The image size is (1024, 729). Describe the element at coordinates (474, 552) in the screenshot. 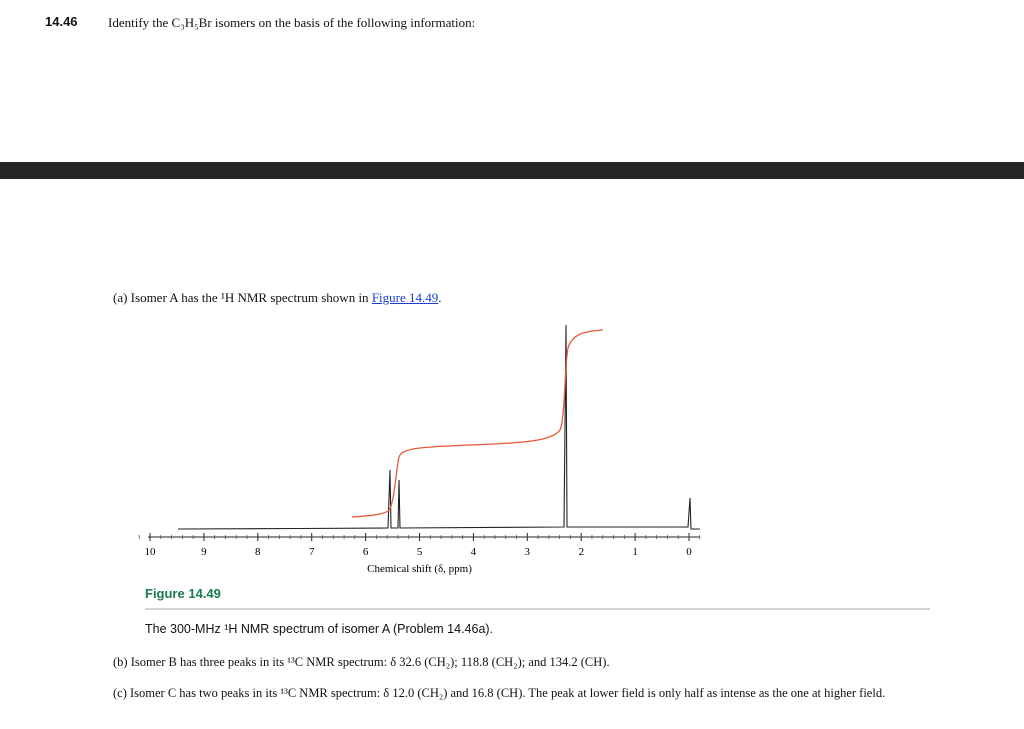

I see `tick-label: 4` at that location.